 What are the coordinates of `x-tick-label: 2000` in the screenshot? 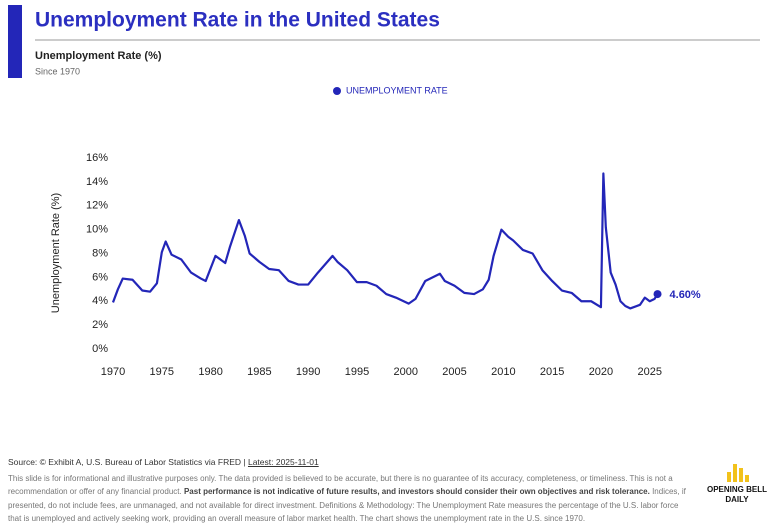 It's located at (406, 372).